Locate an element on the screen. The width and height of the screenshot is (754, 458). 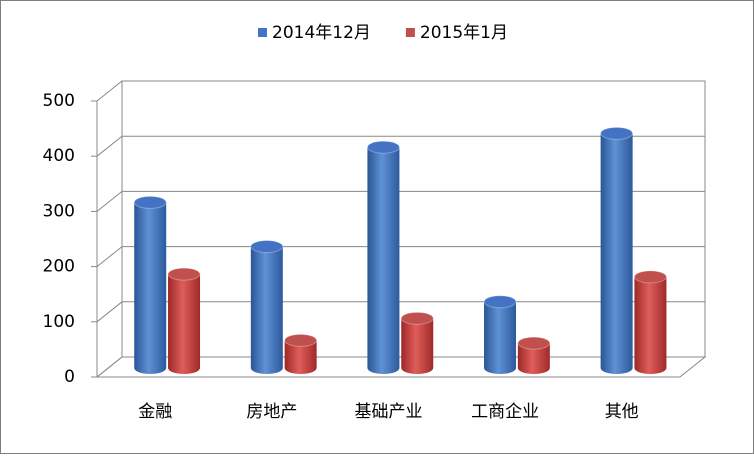
y-tick-label: 400 is located at coordinates (59, 156).